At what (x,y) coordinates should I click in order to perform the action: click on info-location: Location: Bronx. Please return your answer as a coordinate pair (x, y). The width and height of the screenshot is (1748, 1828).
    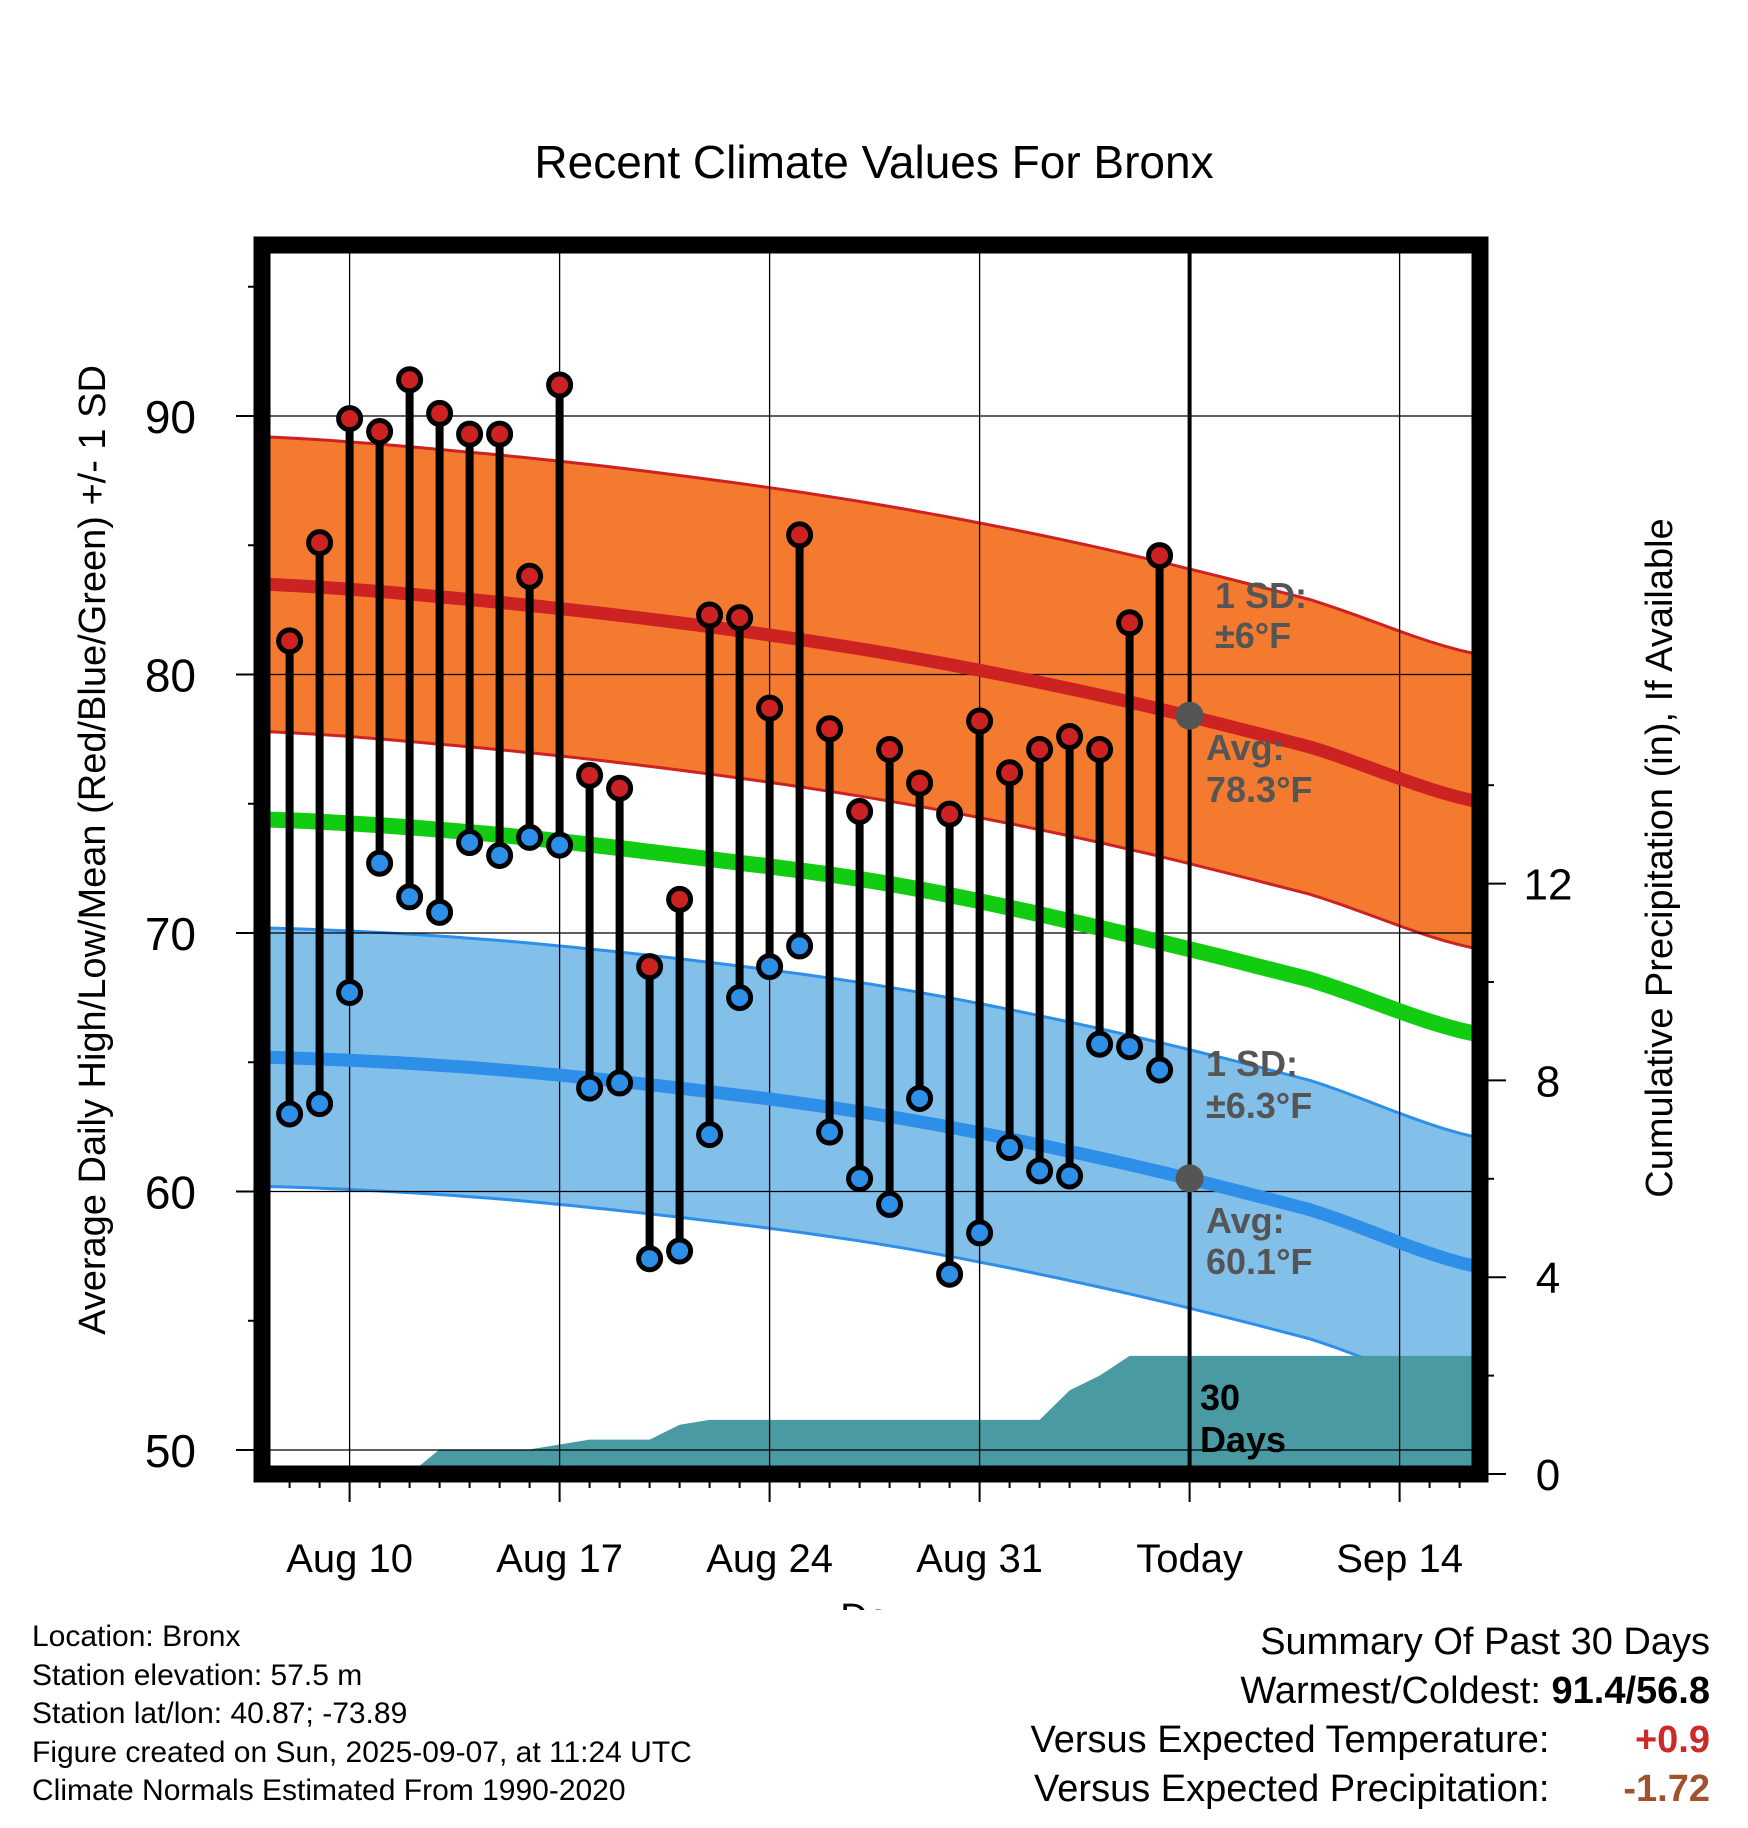
    Looking at the image, I should click on (136, 1636).